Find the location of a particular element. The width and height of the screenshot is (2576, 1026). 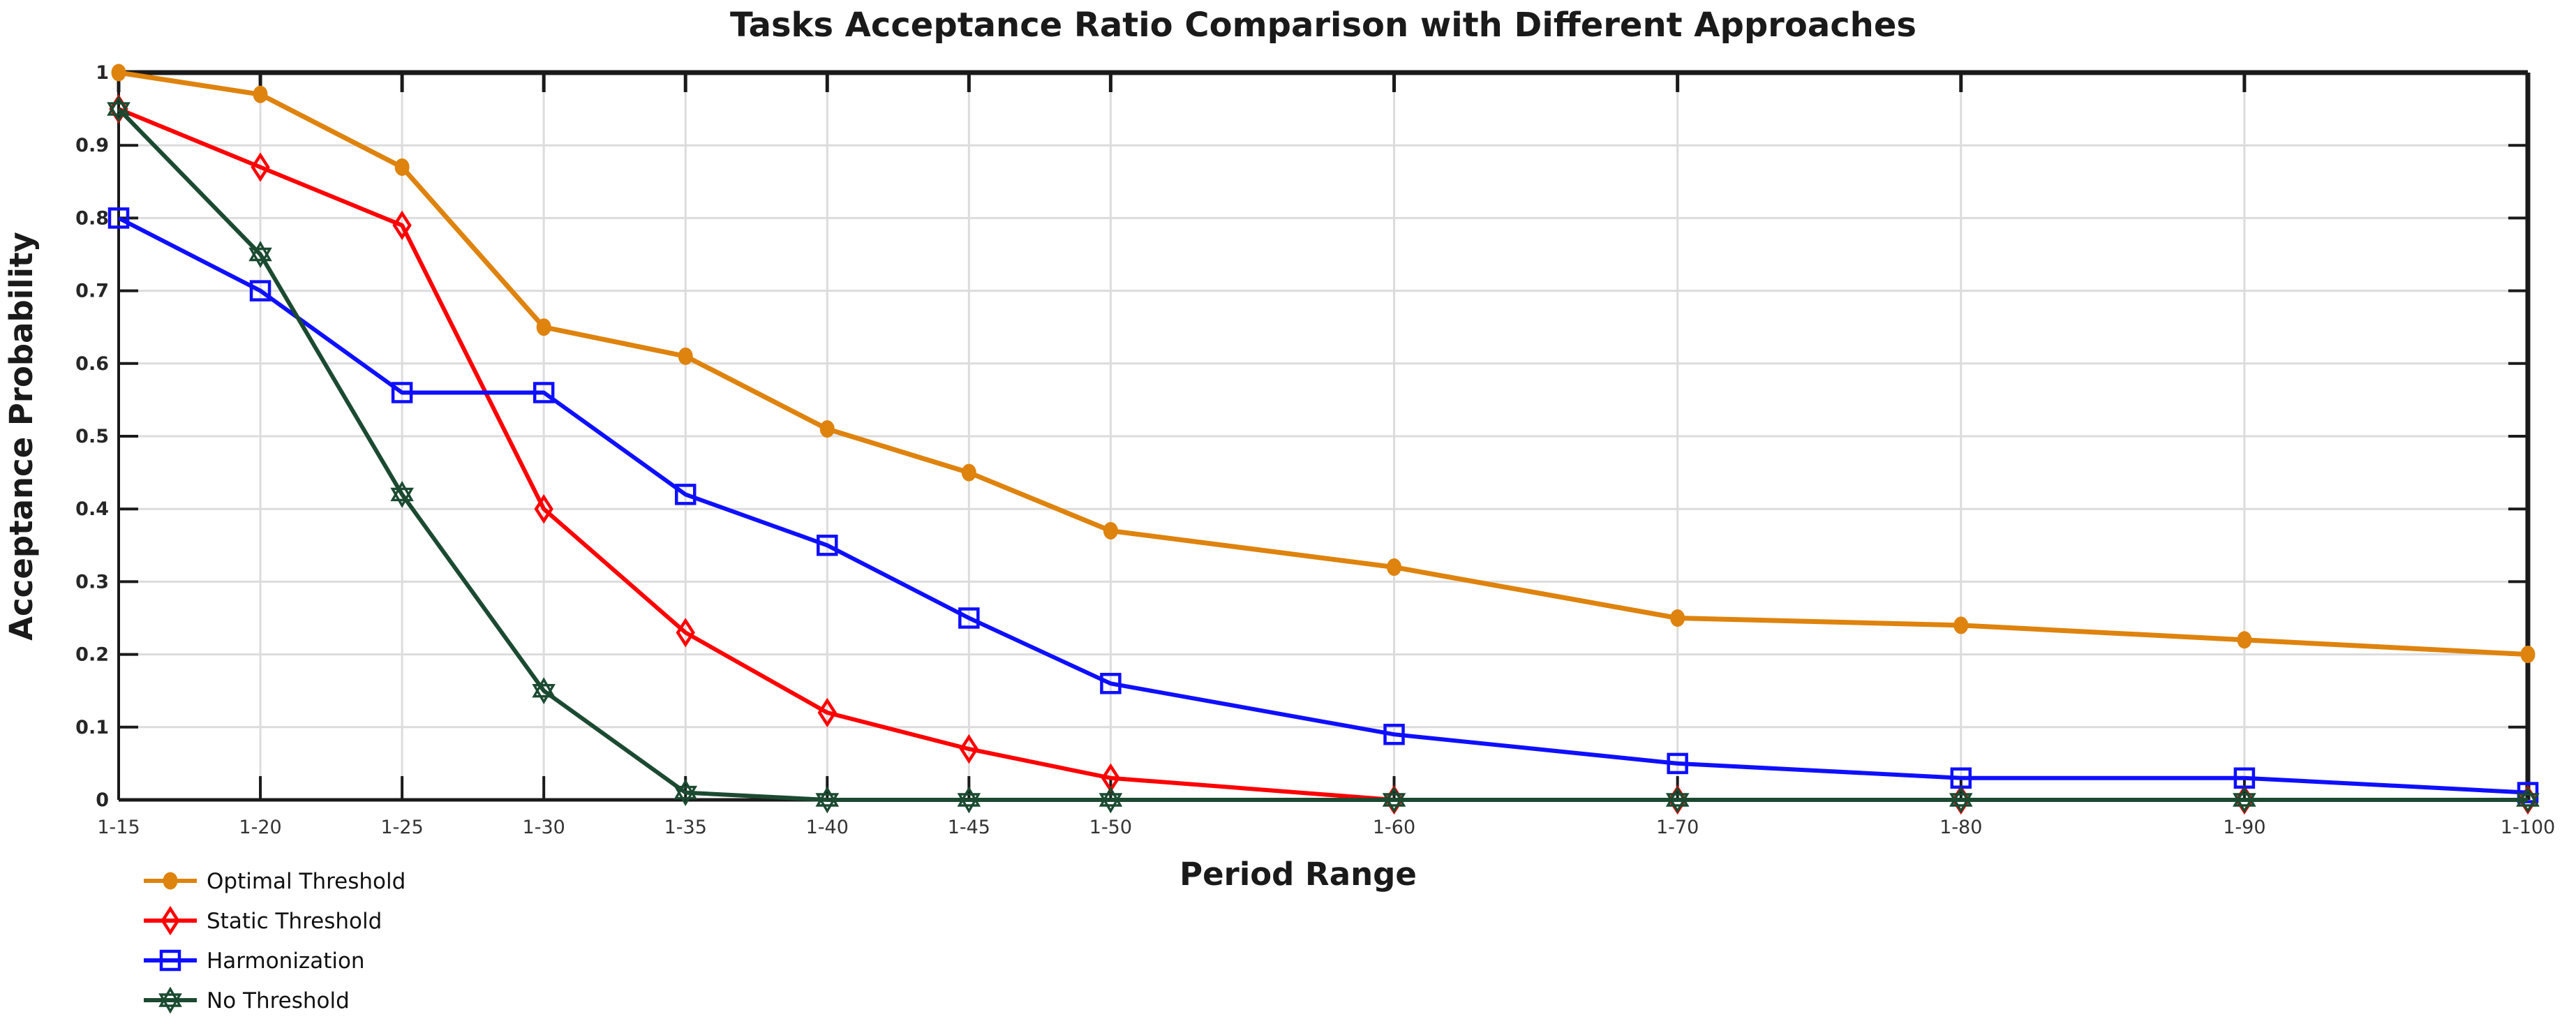

legend-item-harmonization: Harmonization is located at coordinates (254, 962).